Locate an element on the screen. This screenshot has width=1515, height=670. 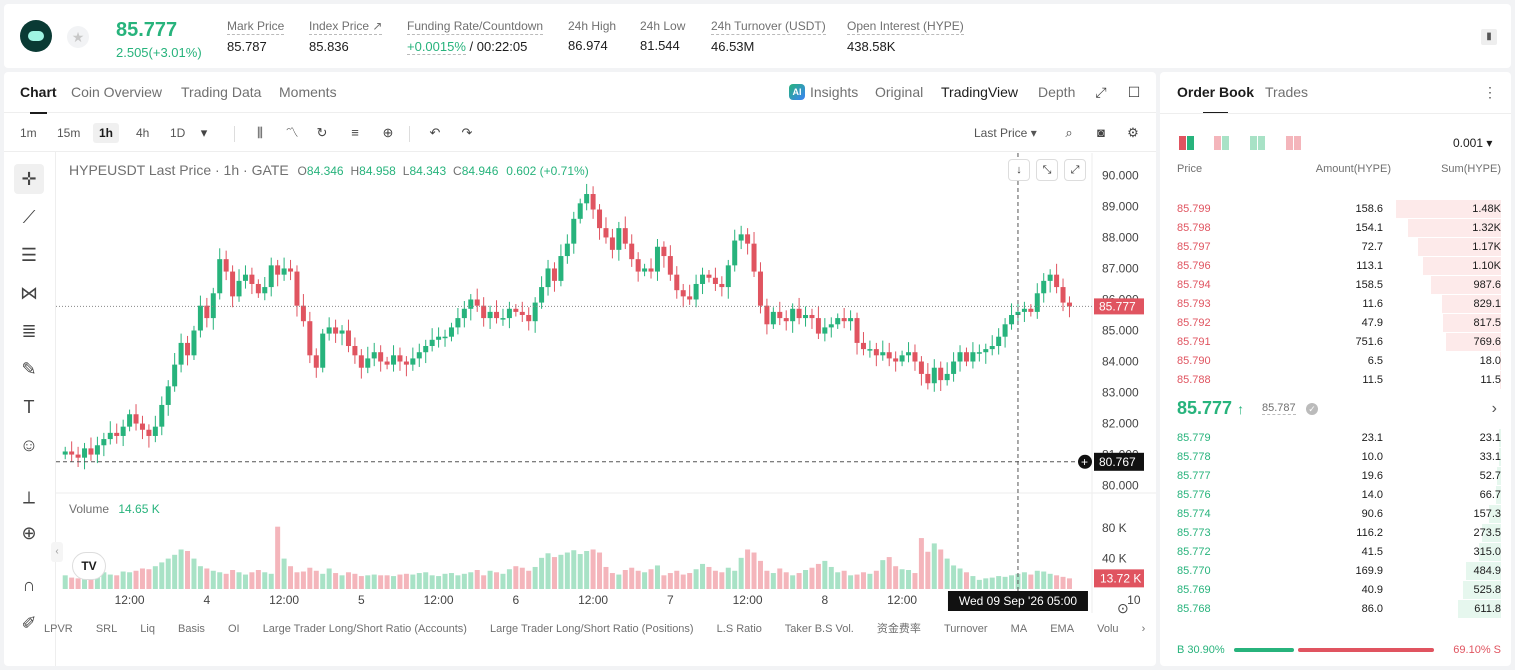
ask-row: 85.794 158.5 987.6 is located at coordinates (1335, 285).